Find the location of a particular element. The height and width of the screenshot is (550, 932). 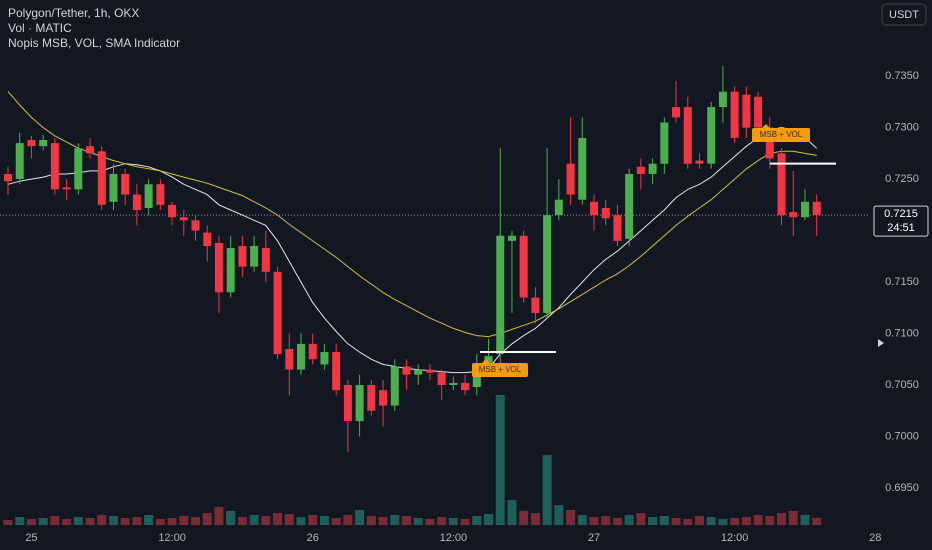

subtitle: Vol · MATIC is located at coordinates (40, 28).